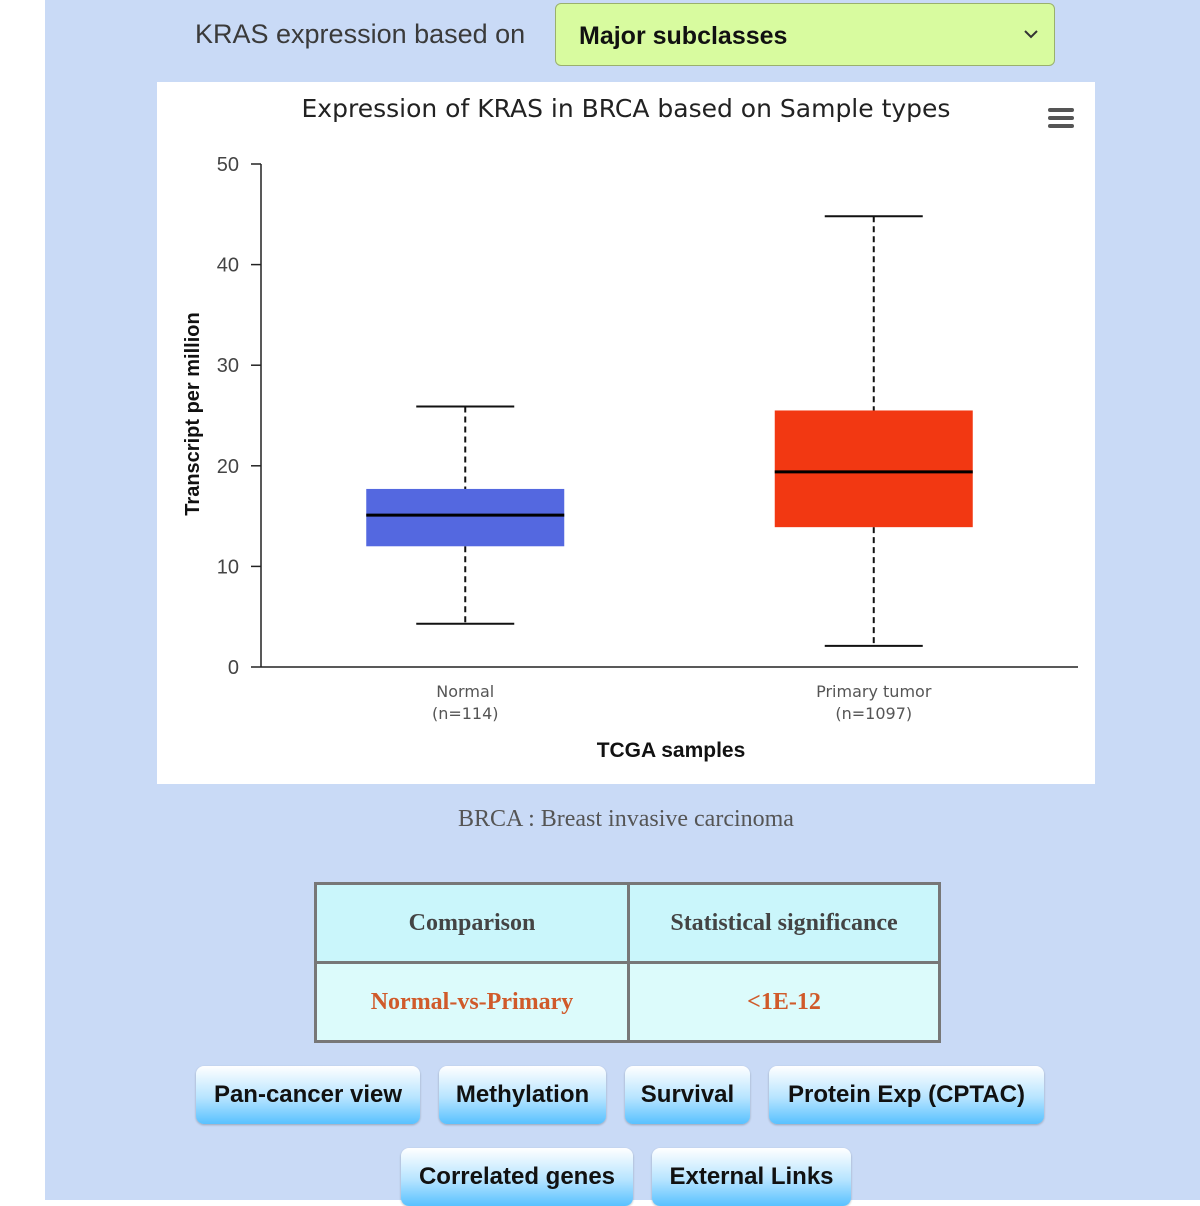 The image size is (1200, 1206). What do you see at coordinates (671, 750) in the screenshot?
I see `x-axis-label: TCGA samples` at bounding box center [671, 750].